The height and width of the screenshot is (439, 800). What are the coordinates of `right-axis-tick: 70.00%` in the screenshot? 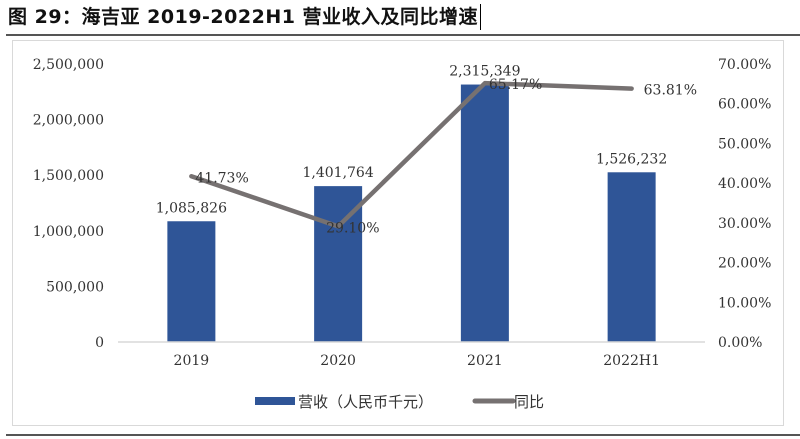 It's located at (744, 65).